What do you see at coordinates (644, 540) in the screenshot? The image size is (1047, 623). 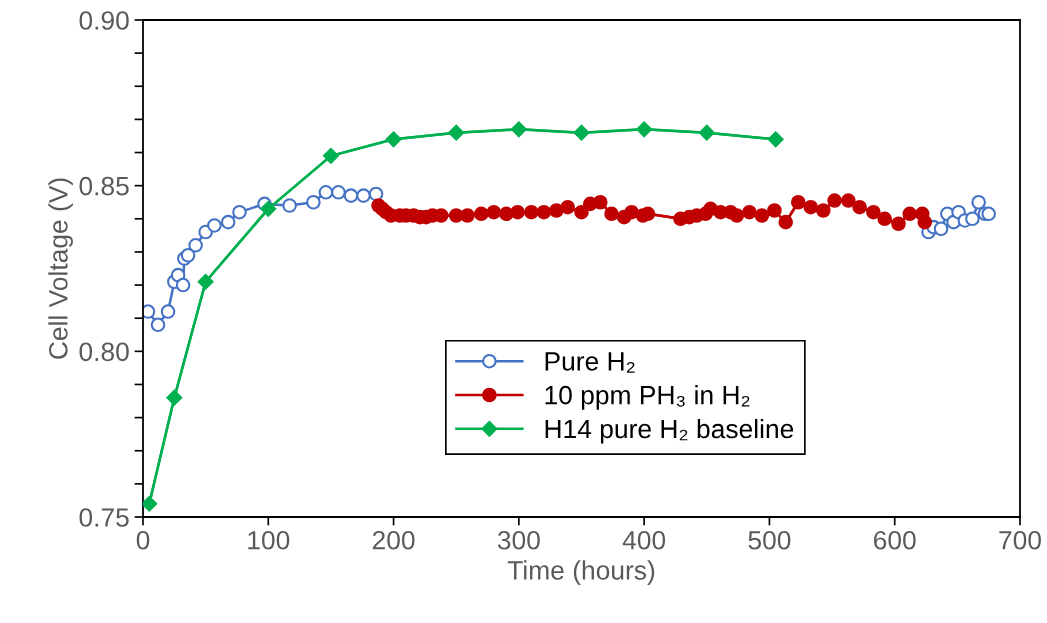 I see `x-tick-label: 400` at bounding box center [644, 540].